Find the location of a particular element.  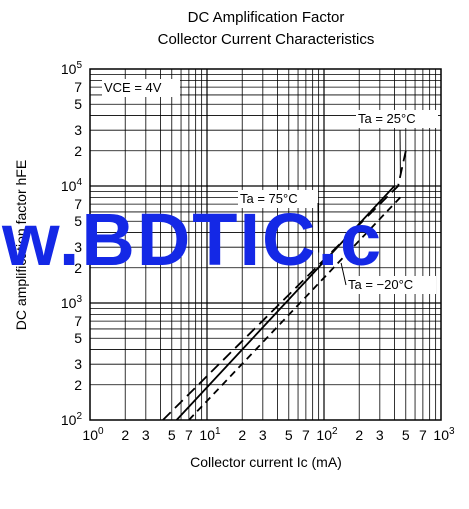

y-tick-label: 10⁵ is located at coordinates (72, 68).